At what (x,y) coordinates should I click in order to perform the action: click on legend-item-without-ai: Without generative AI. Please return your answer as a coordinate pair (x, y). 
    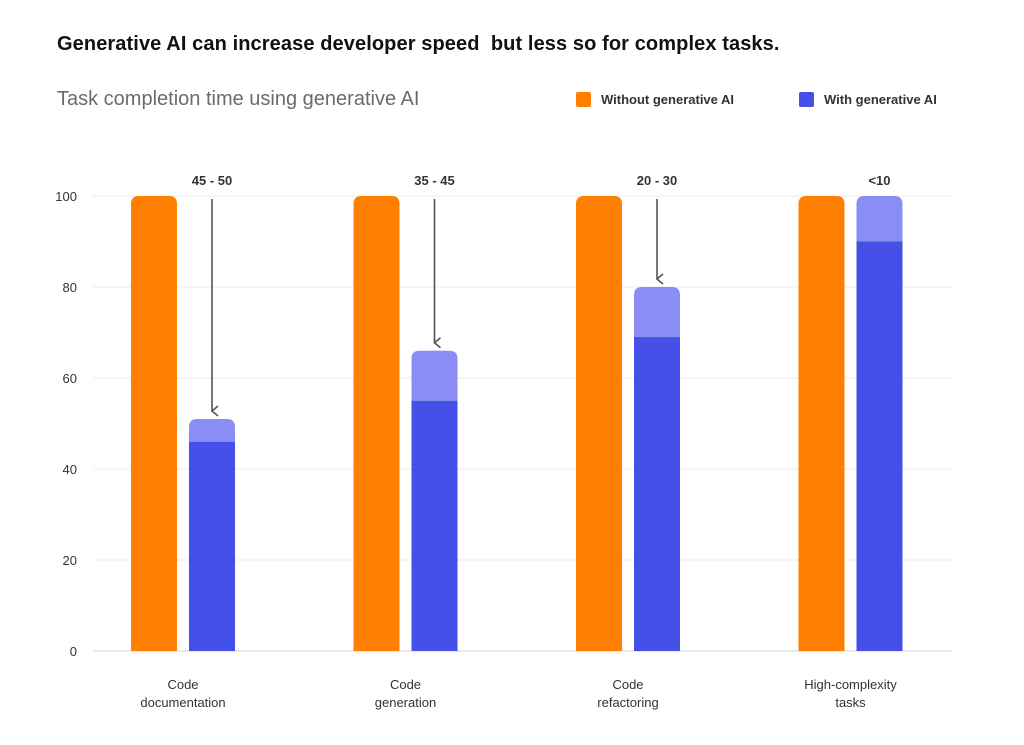
    Looking at the image, I should click on (655, 99).